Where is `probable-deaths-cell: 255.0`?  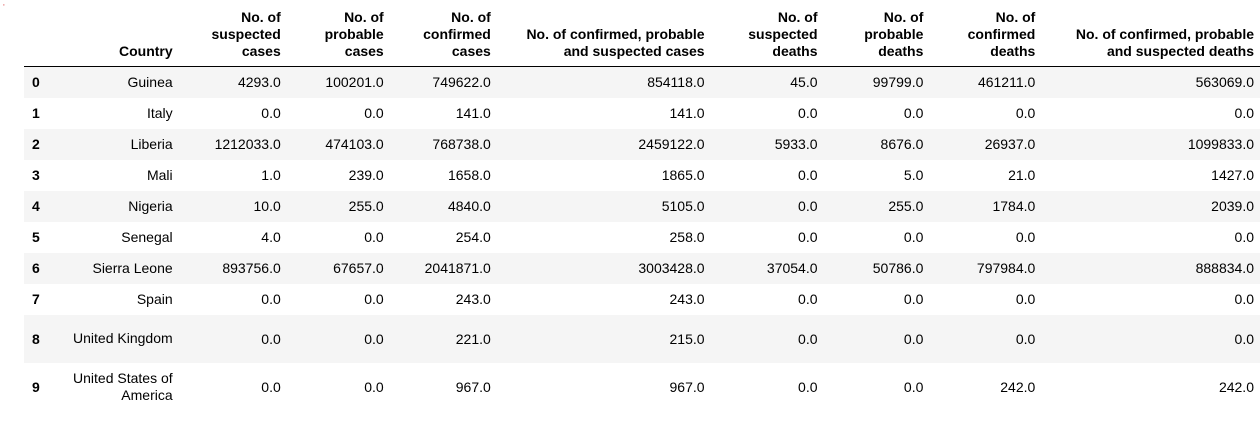 probable-deaths-cell: 255.0 is located at coordinates (906, 206).